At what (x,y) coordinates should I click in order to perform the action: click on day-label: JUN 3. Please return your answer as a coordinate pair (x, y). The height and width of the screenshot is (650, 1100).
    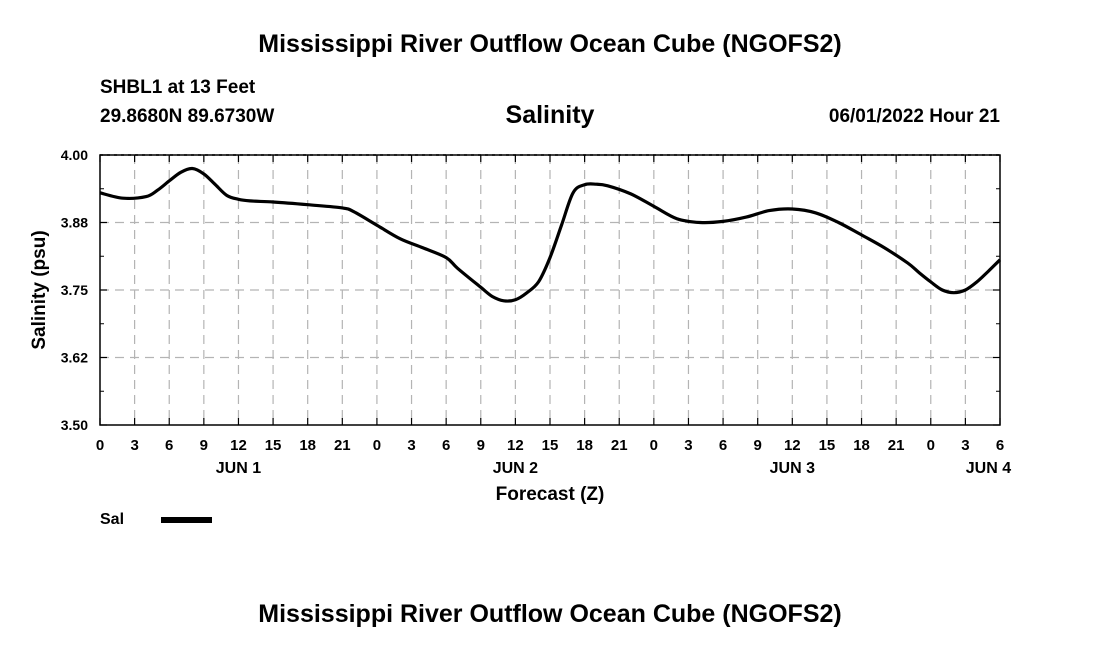
    Looking at the image, I should click on (792, 468).